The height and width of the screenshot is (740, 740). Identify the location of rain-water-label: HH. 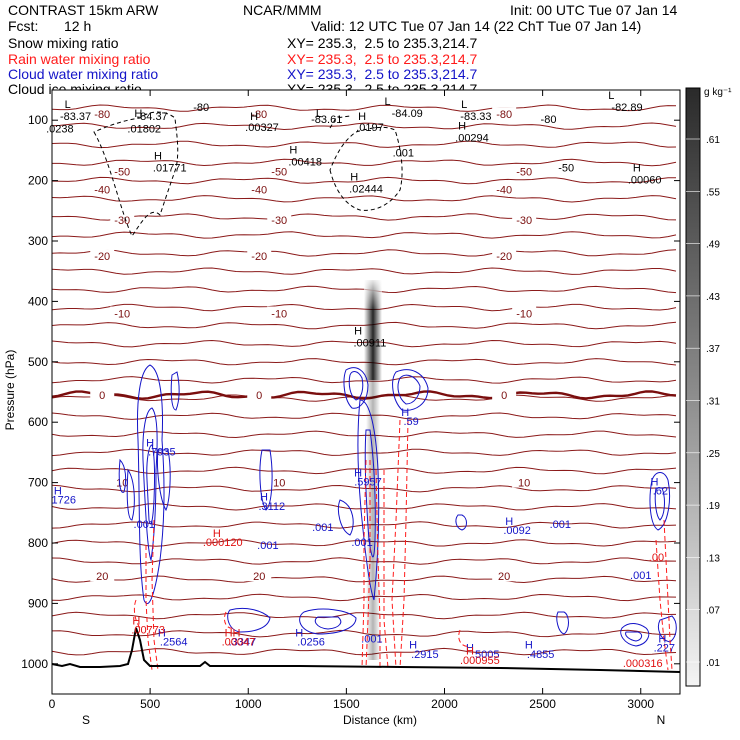
(233, 634).